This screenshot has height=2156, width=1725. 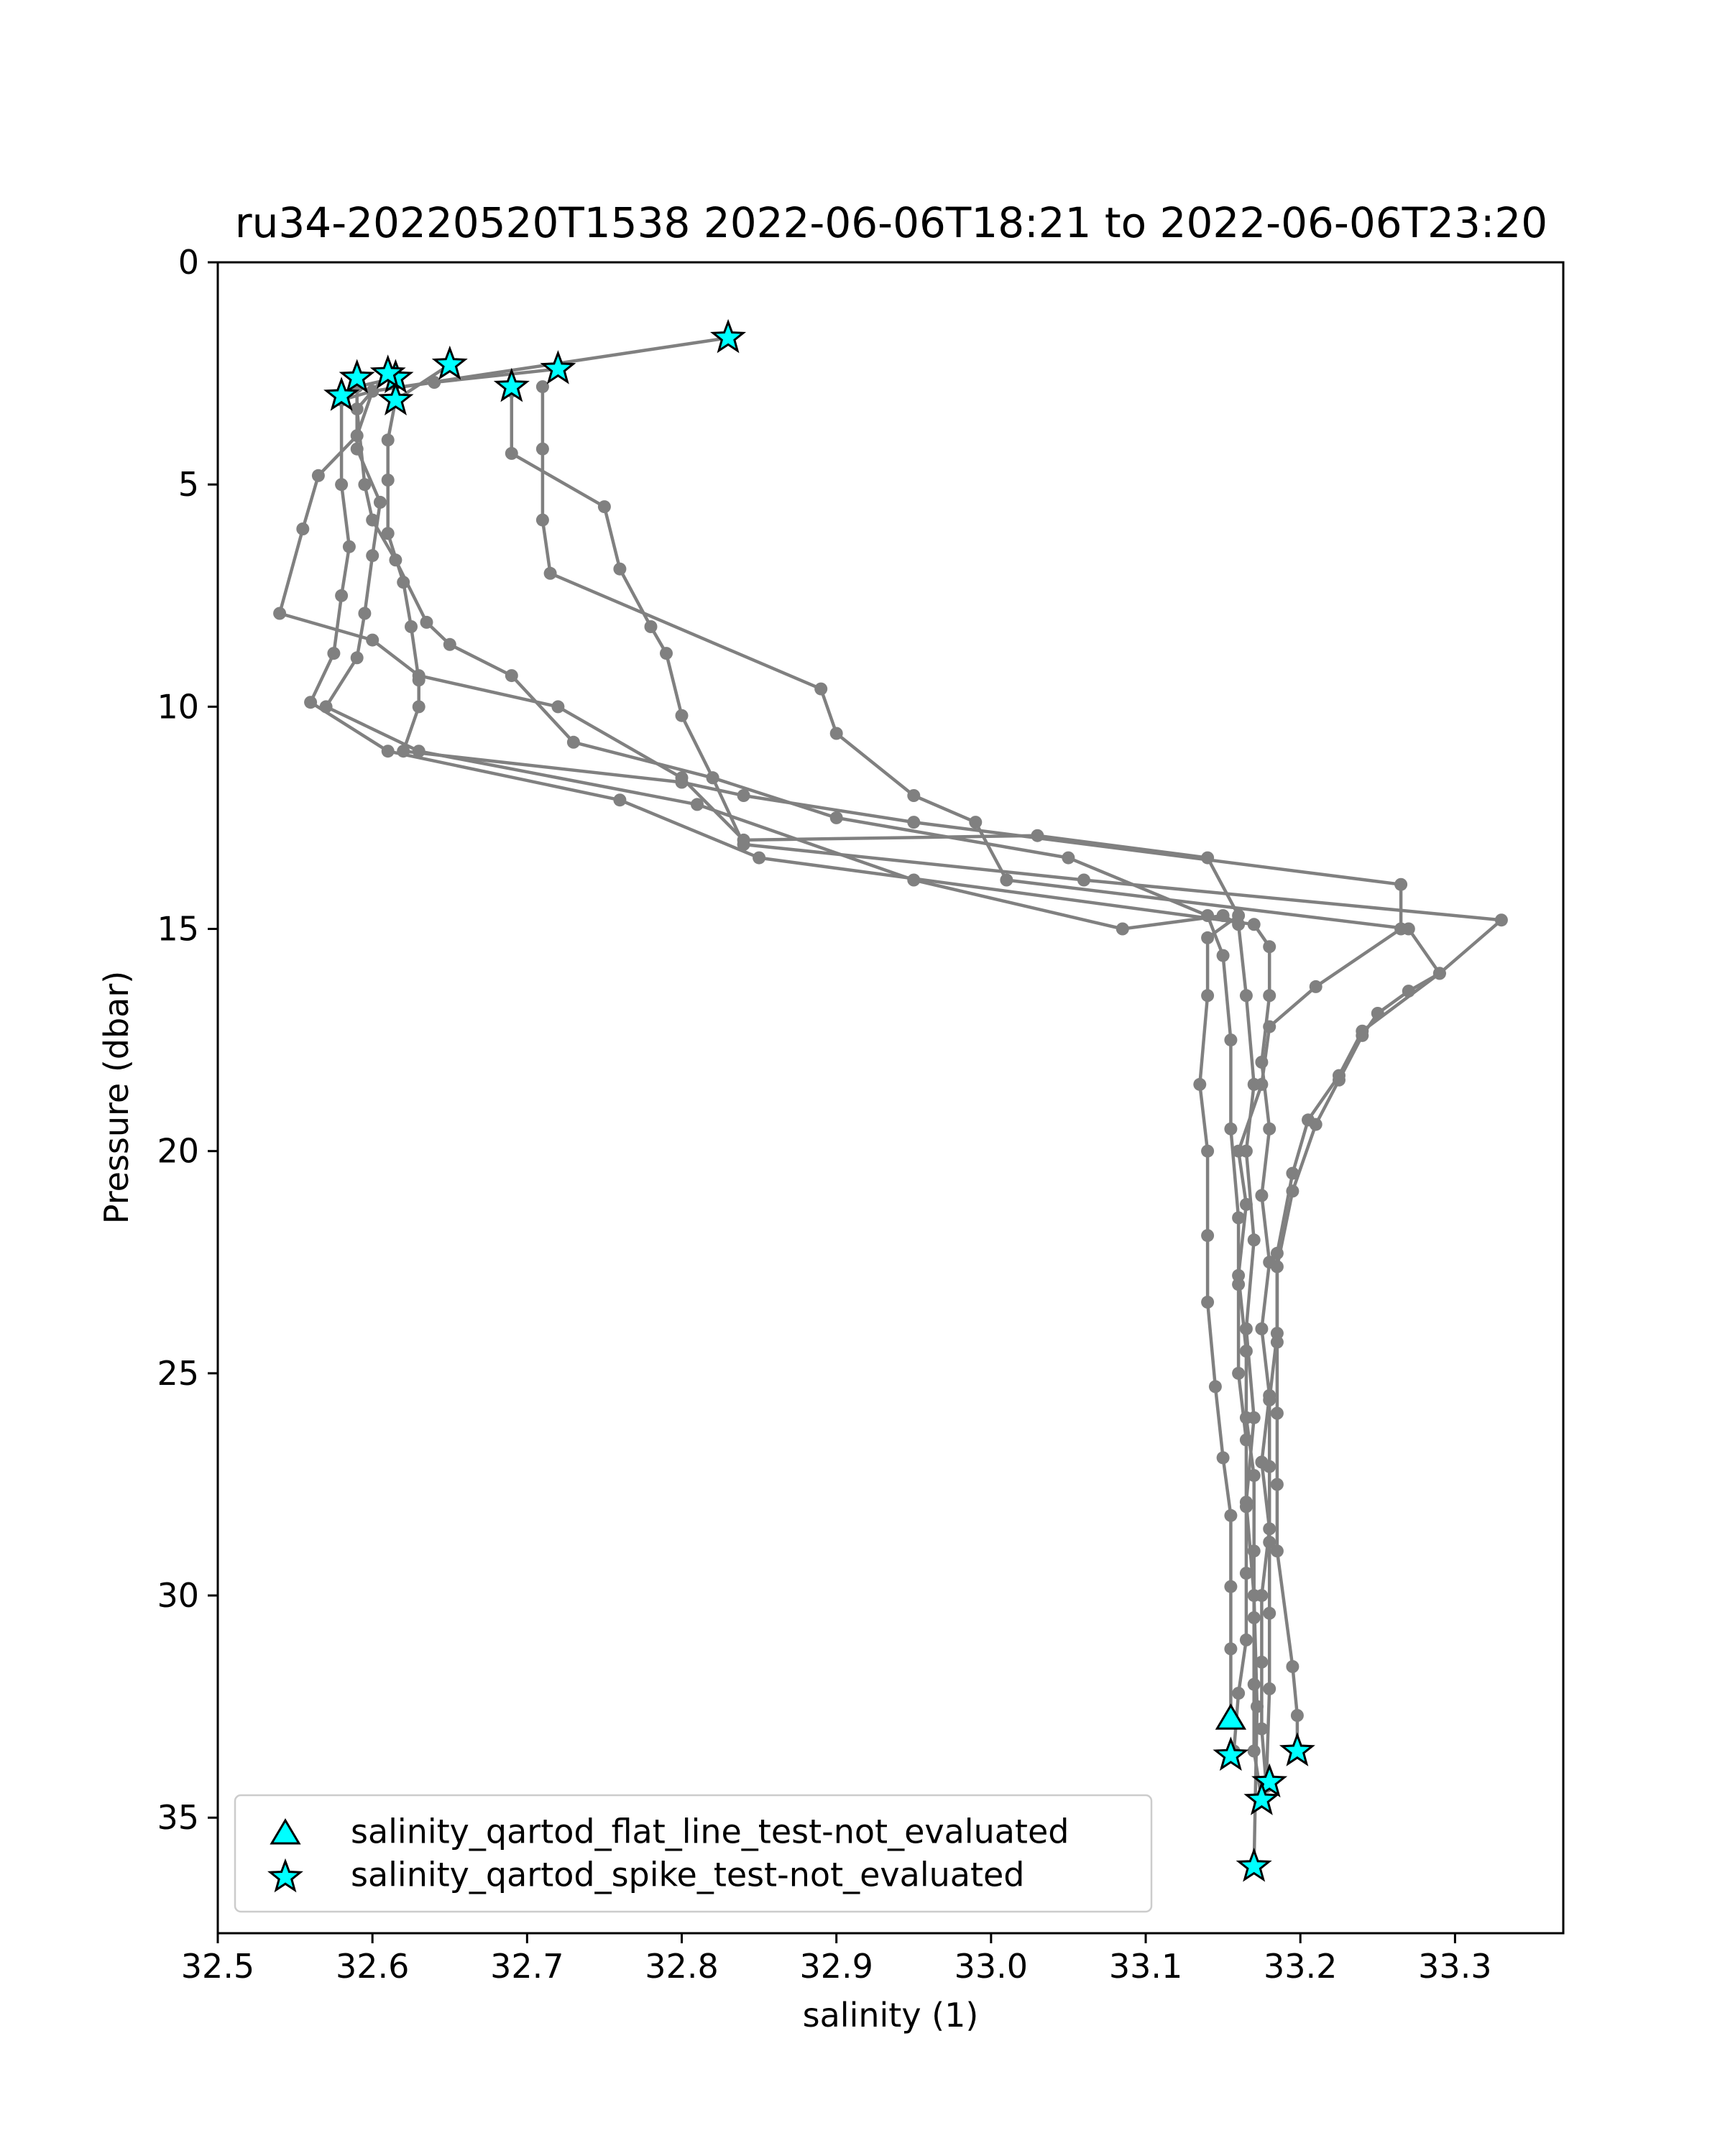 I want to click on x-tick-label: 32.9, so click(x=836, y=1966).